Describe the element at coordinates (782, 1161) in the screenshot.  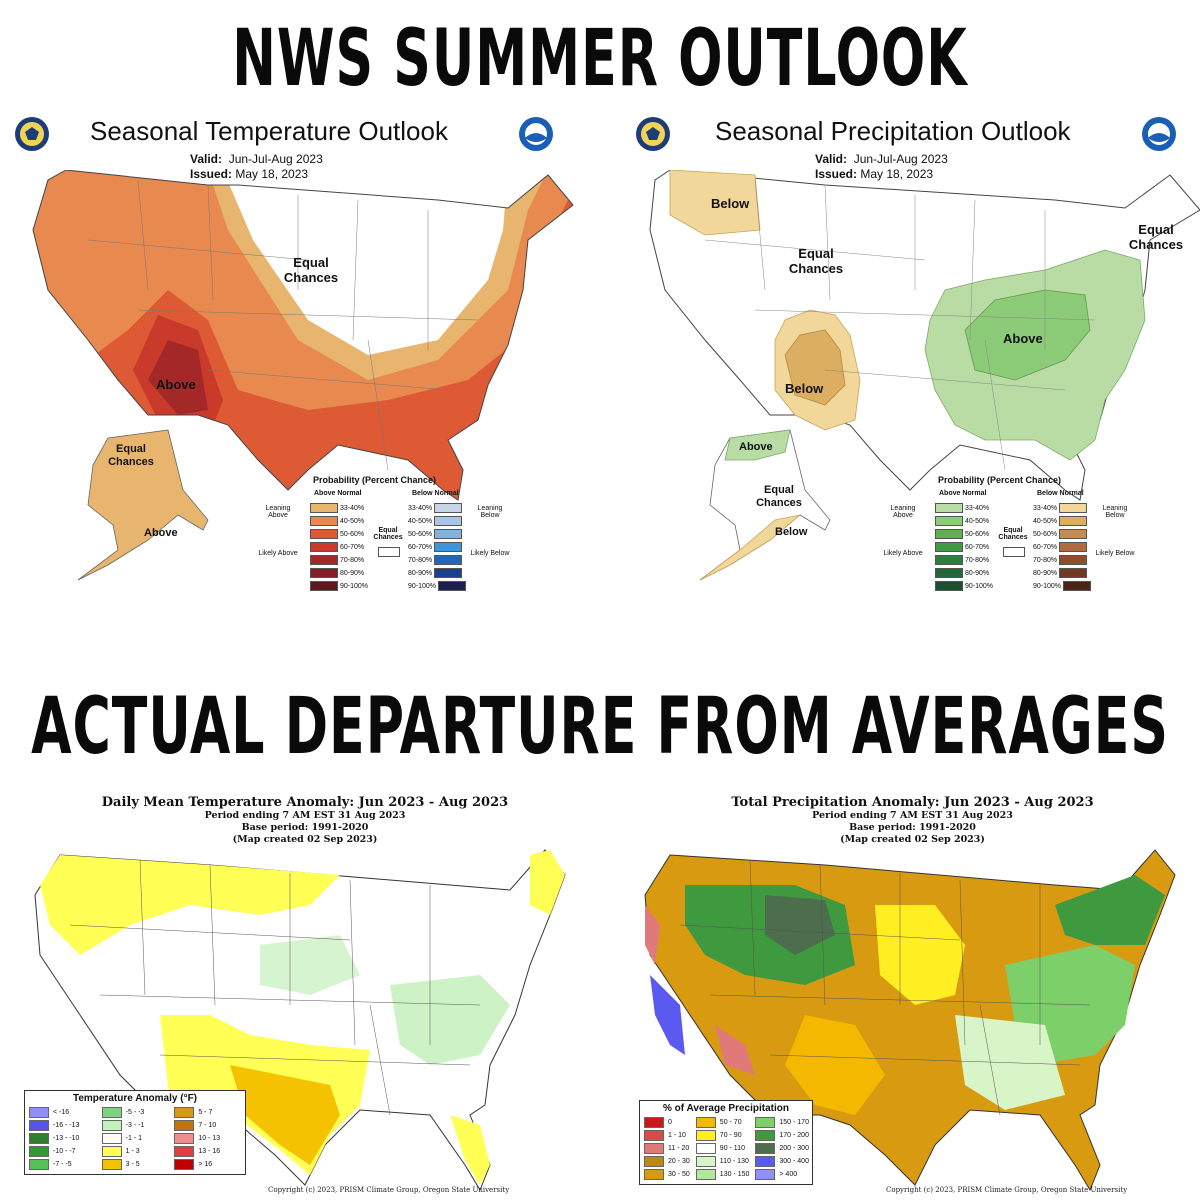
I see `legend-item: 300 - 400` at that location.